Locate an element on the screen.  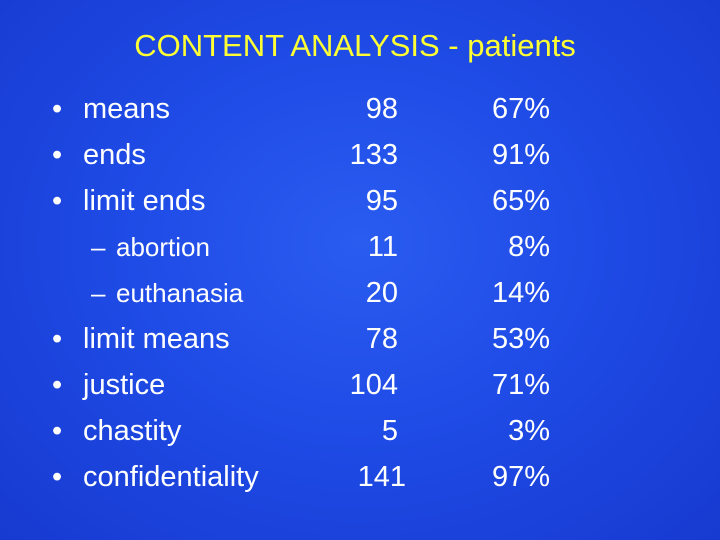
item-count: 78 is located at coordinates (381, 339).